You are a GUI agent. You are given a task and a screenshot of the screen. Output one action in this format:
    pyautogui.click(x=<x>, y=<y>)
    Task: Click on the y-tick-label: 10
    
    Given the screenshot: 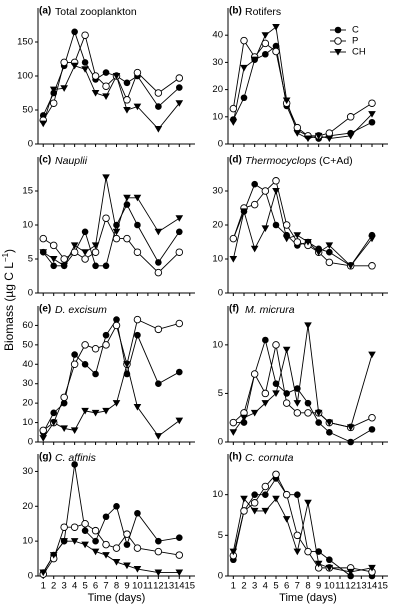 What is the action you would take?
    pyautogui.click(x=27, y=541)
    